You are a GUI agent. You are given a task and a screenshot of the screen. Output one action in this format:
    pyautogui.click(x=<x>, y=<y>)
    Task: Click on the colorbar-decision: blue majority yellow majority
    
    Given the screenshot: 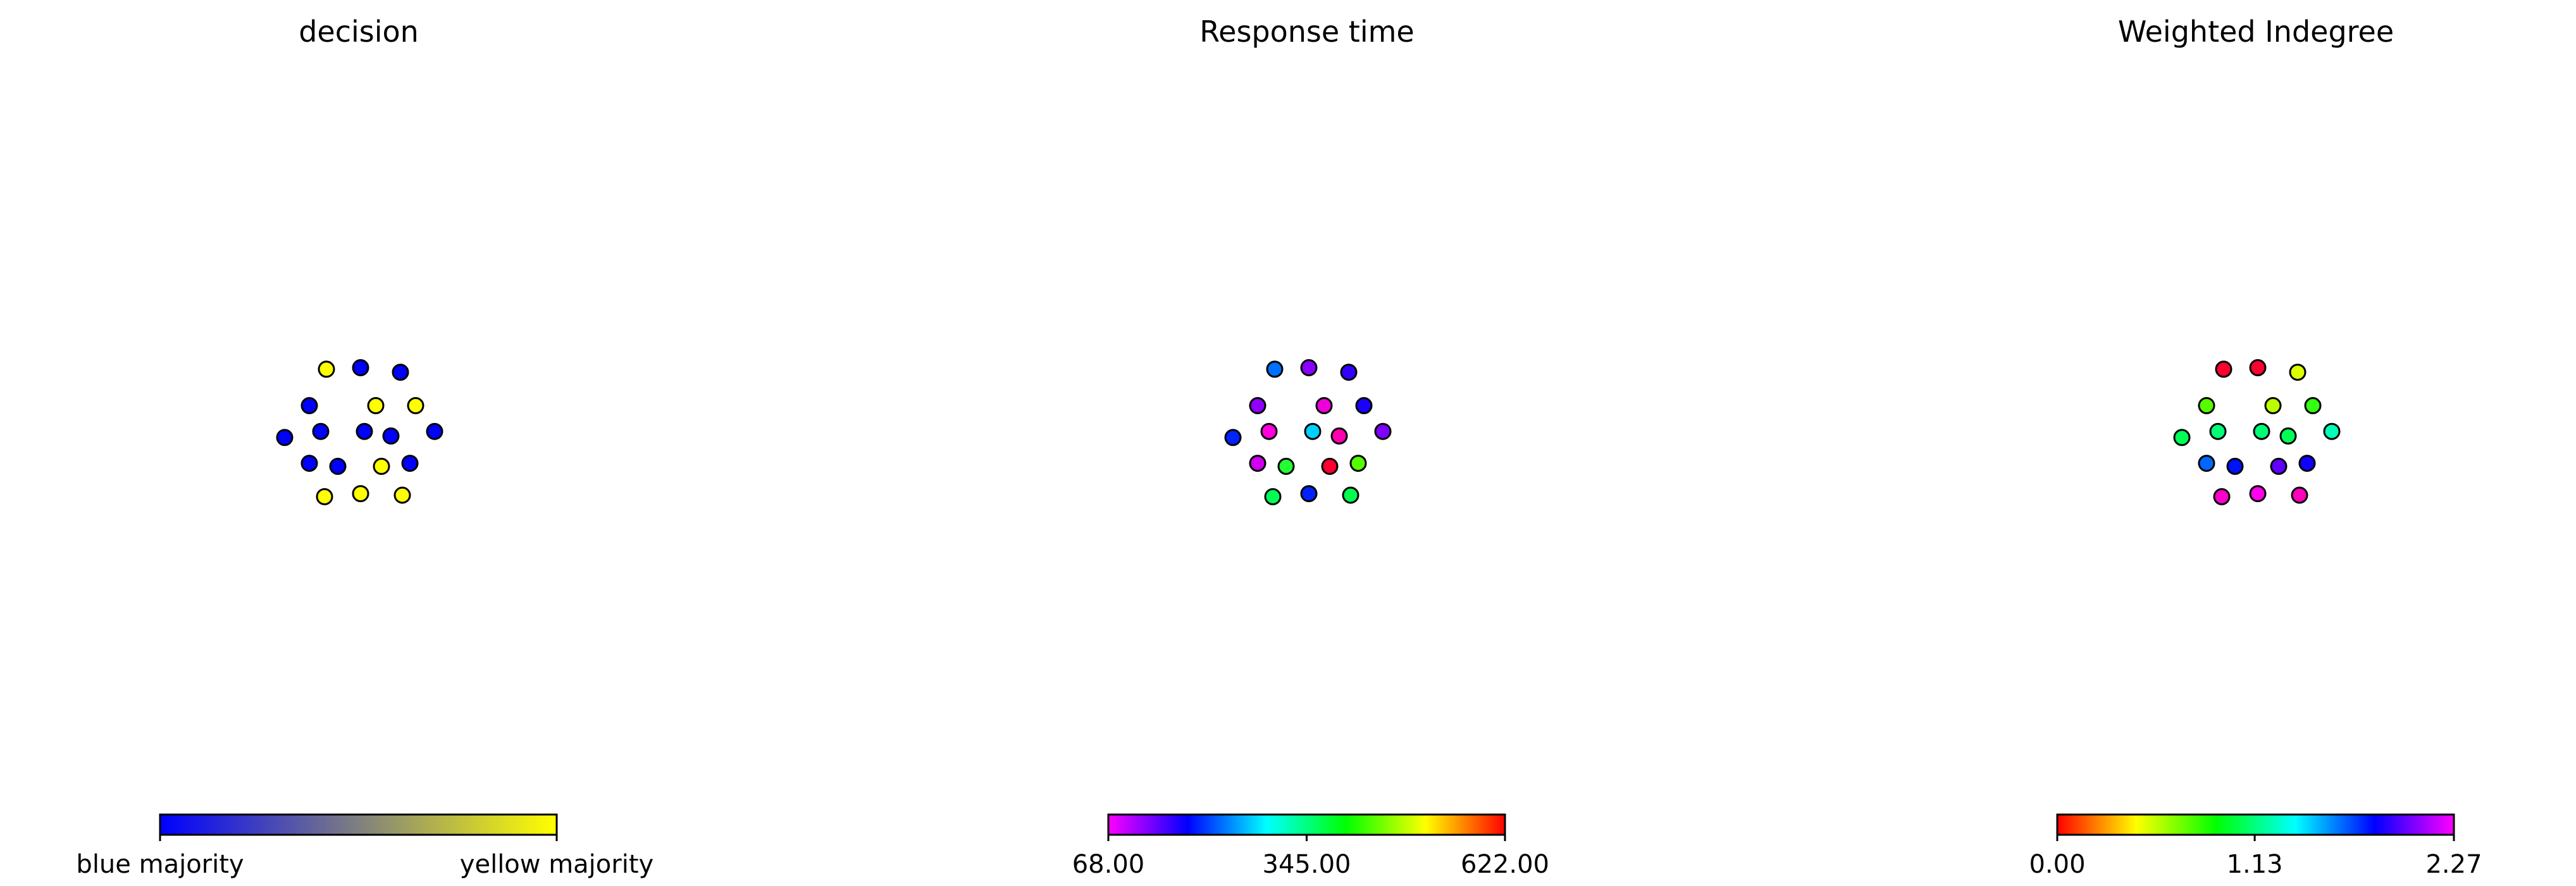 What is the action you would take?
    pyautogui.click(x=364, y=846)
    